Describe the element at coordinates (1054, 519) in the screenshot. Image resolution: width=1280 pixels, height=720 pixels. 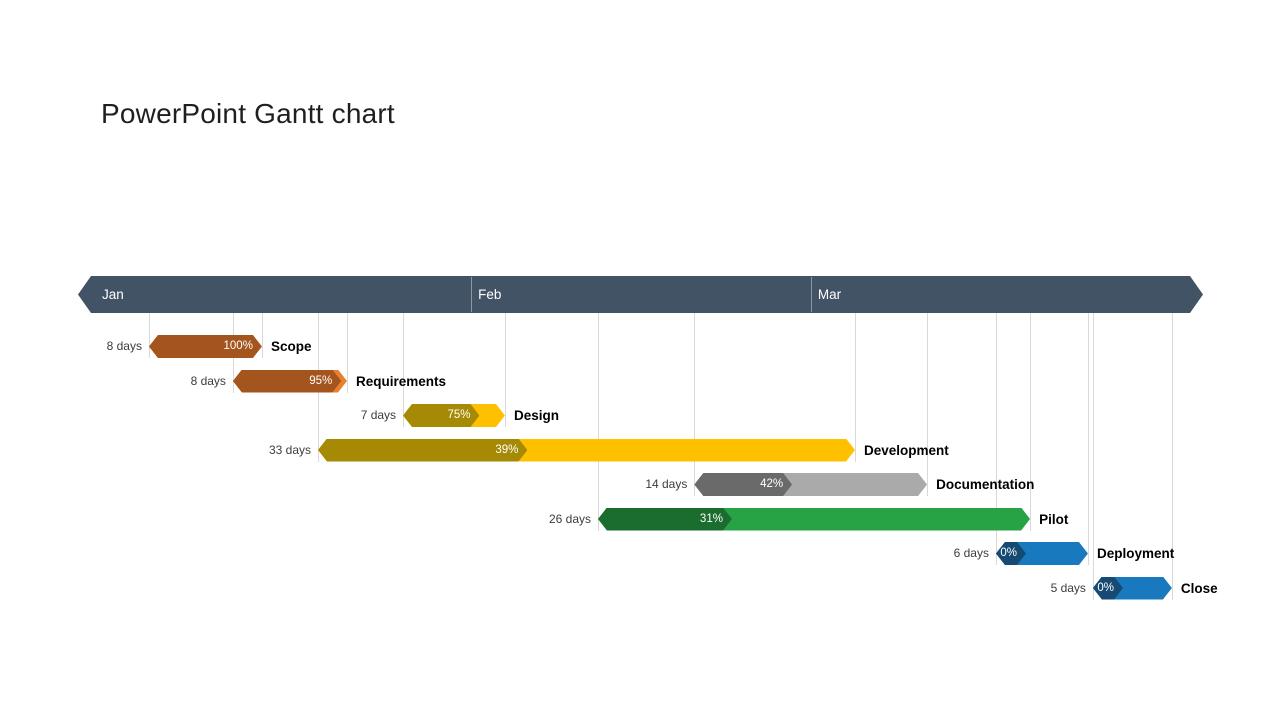
I see `task-name-label: Pilot` at that location.